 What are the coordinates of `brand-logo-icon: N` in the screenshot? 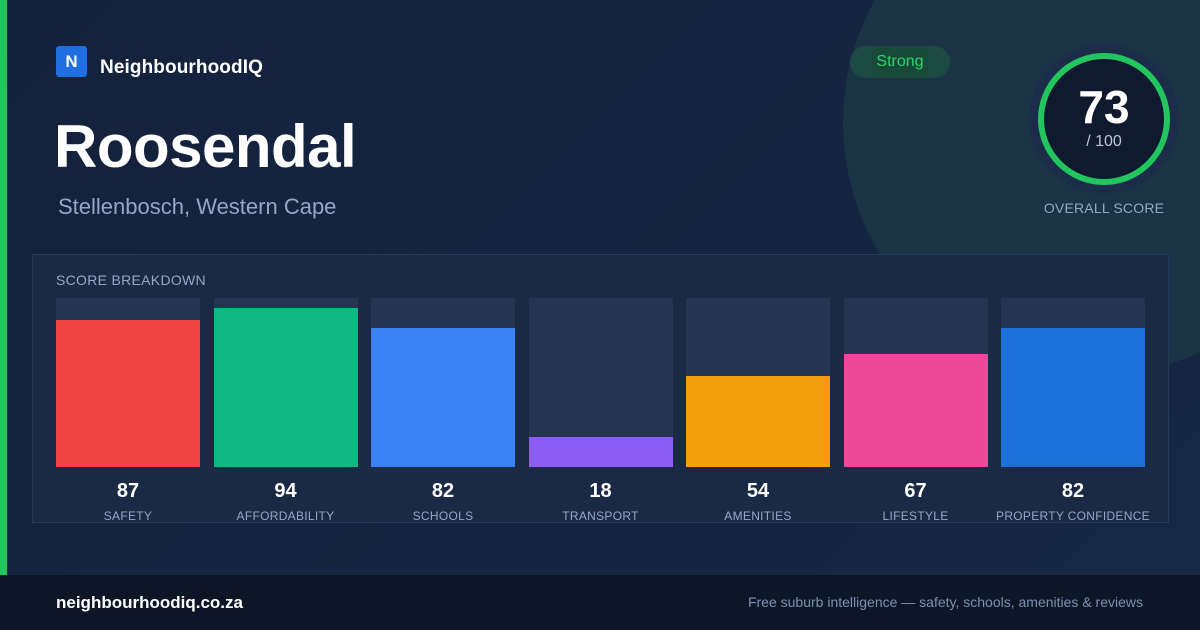 It's located at (71, 61).